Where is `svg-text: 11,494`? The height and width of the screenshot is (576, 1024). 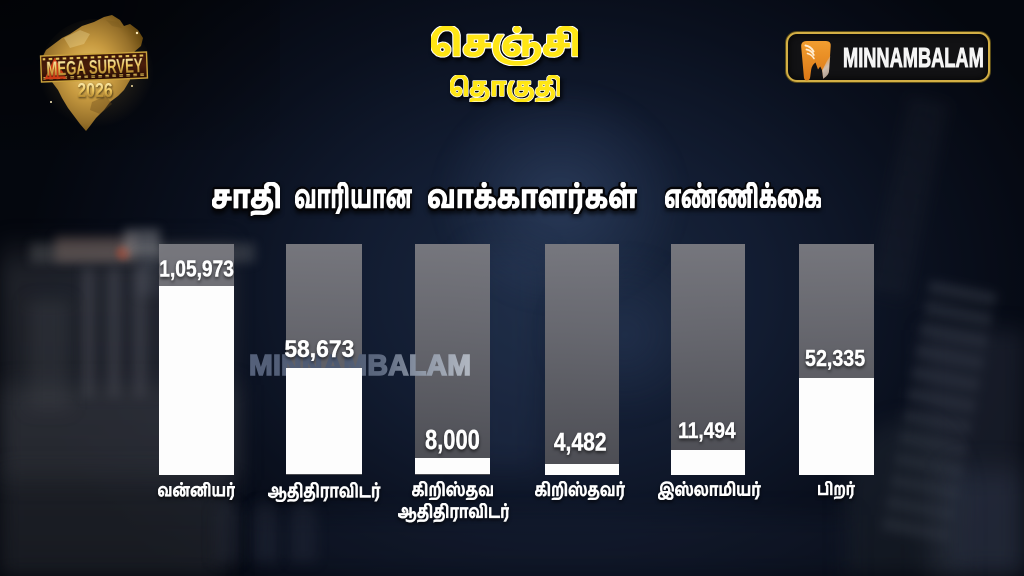
svg-text: 11,494 is located at coordinates (707, 431).